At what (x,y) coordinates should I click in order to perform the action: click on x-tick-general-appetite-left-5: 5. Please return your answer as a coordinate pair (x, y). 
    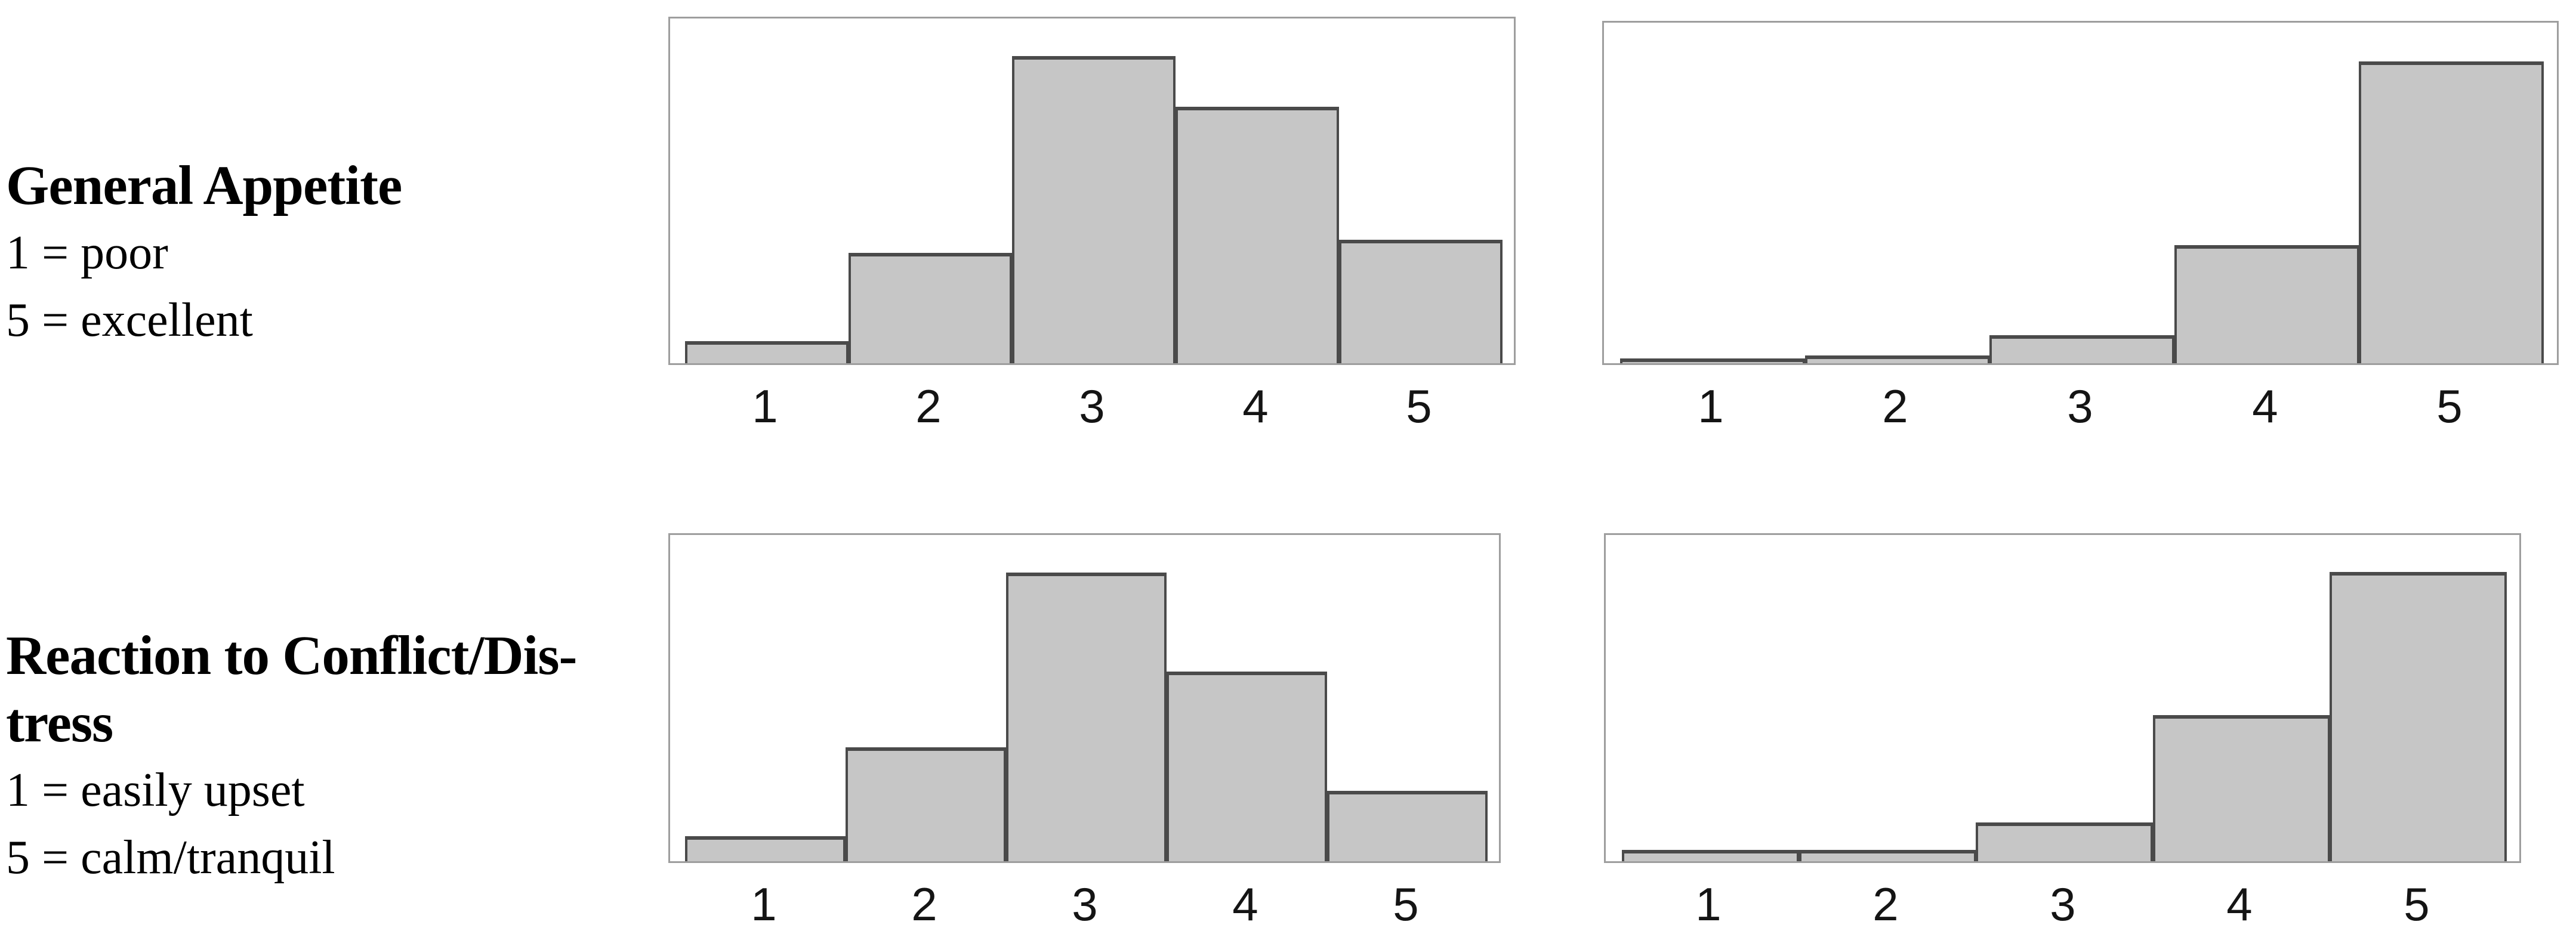
    Looking at the image, I should click on (1419, 406).